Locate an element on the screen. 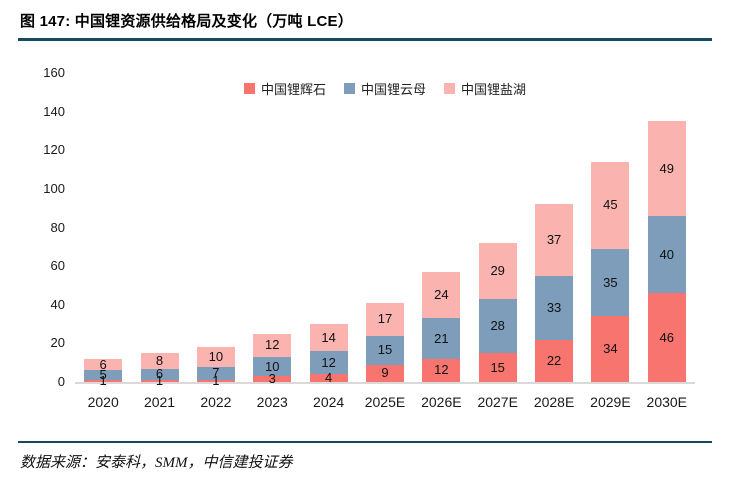 The height and width of the screenshot is (489, 730). y-tick-label: 140 is located at coordinates (54, 111).